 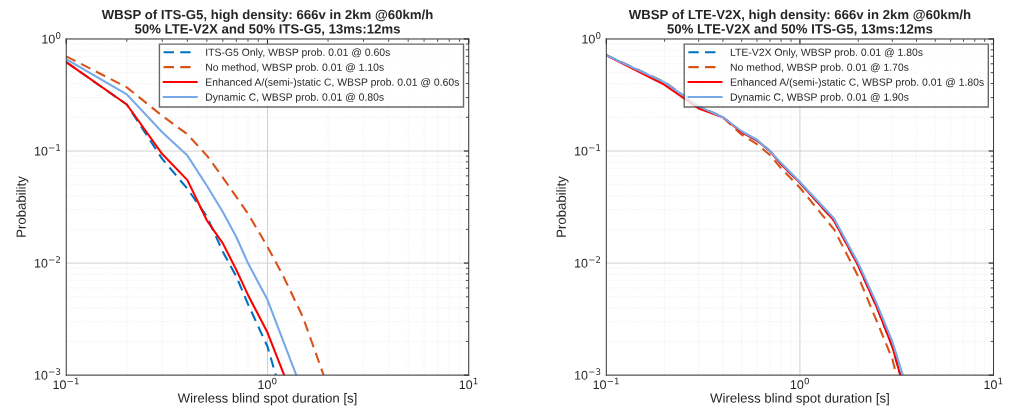 What do you see at coordinates (826, 53) in the screenshot?
I see `legend-label: LTE-V2X Only, WBSP prob. 0.01 @ 1.80s` at bounding box center [826, 53].